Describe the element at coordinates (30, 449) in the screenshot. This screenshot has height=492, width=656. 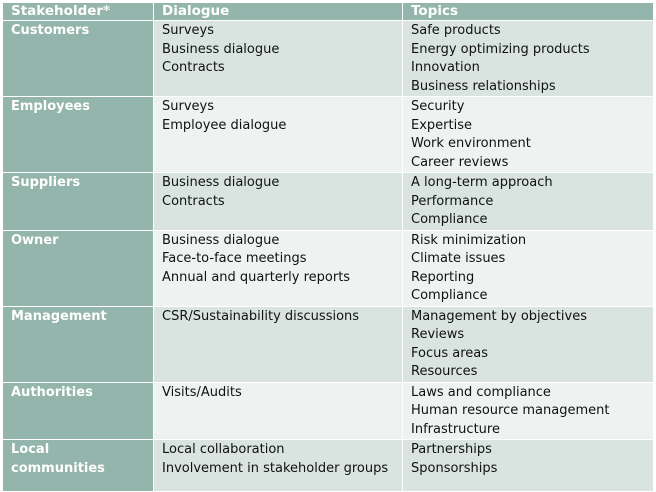
I see `stakeholder-cell-line: Local` at that location.